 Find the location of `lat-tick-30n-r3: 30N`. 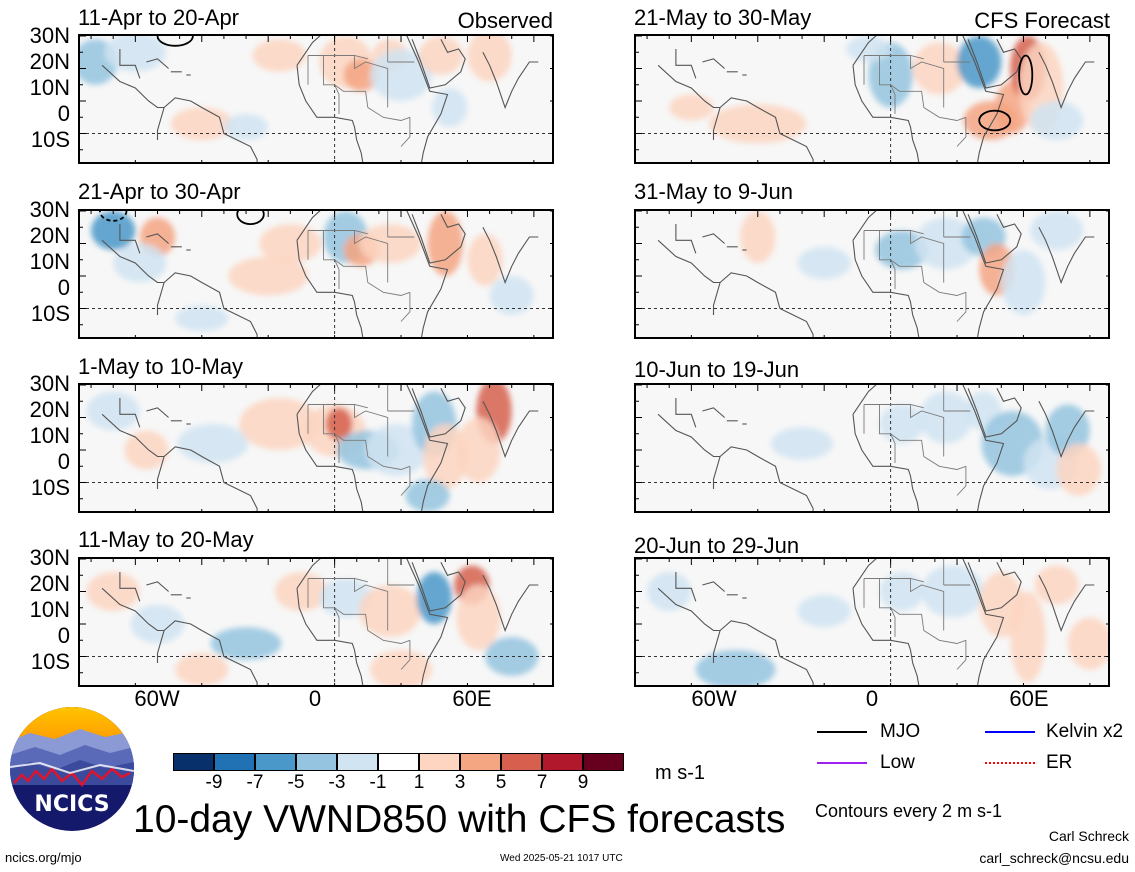

lat-tick-30n-r3: 30N is located at coordinates (49, 383).